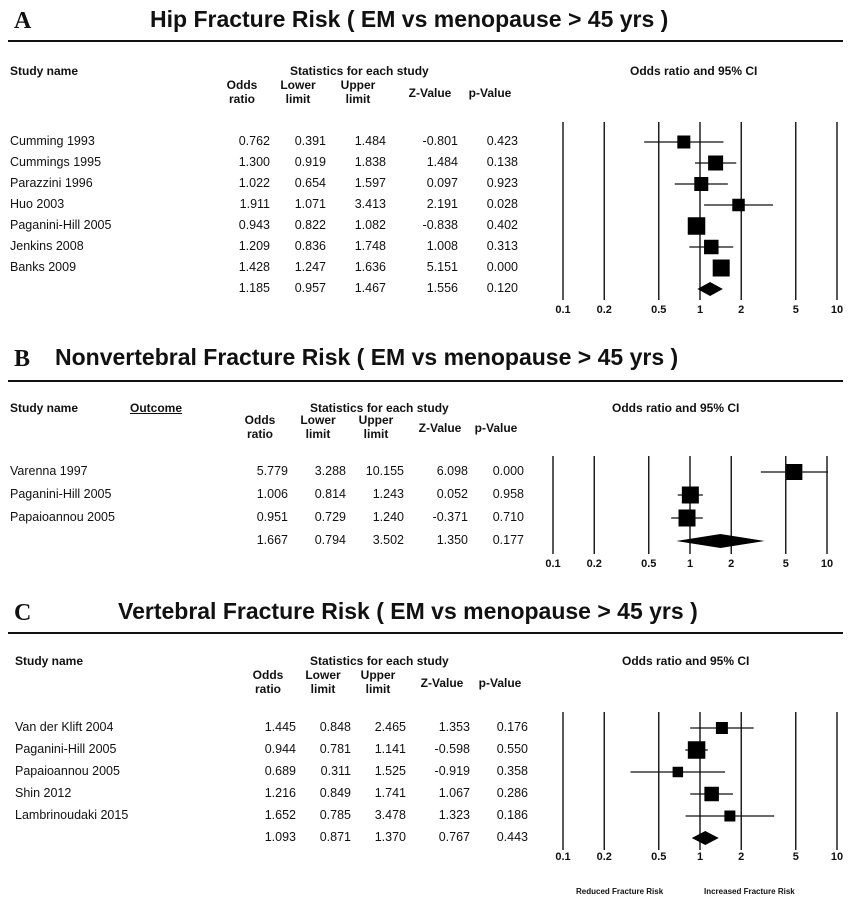 The image size is (849, 902). Describe the element at coordinates (502, 225) in the screenshot. I see `table-cell: 0.402` at that location.